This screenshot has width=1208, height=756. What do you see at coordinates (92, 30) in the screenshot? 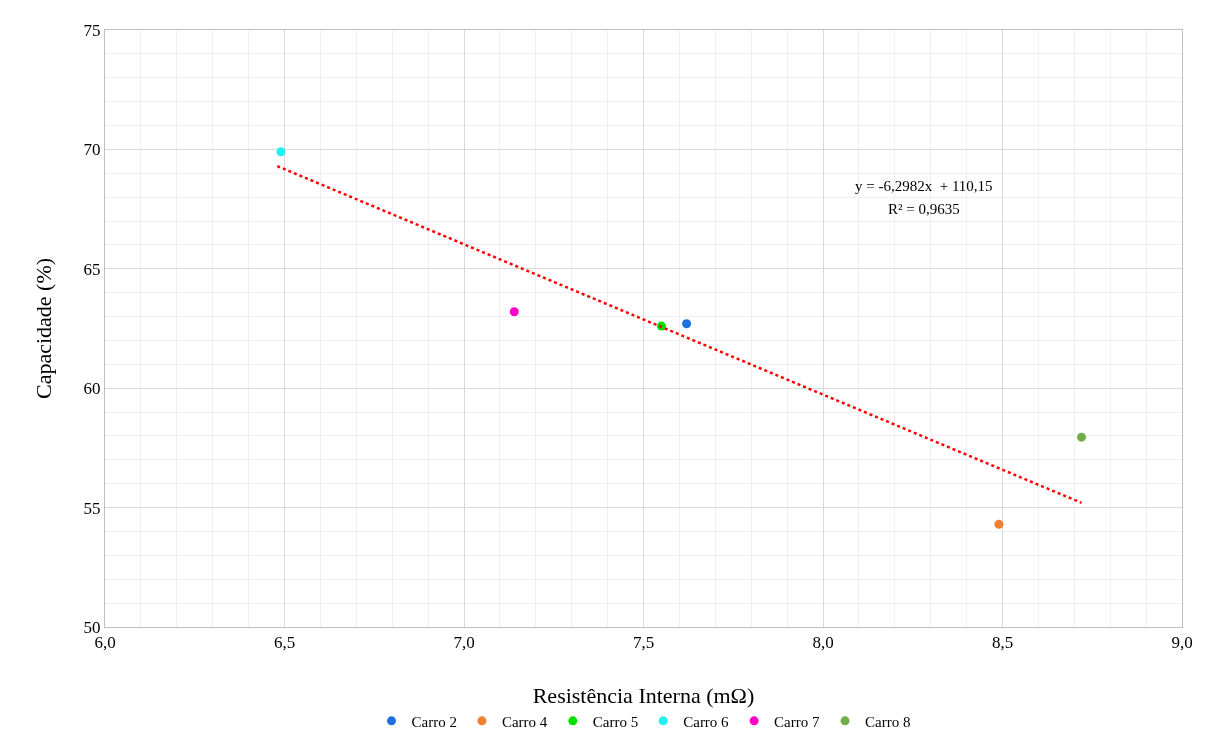
I see `y-tick-label: 75` at bounding box center [92, 30].